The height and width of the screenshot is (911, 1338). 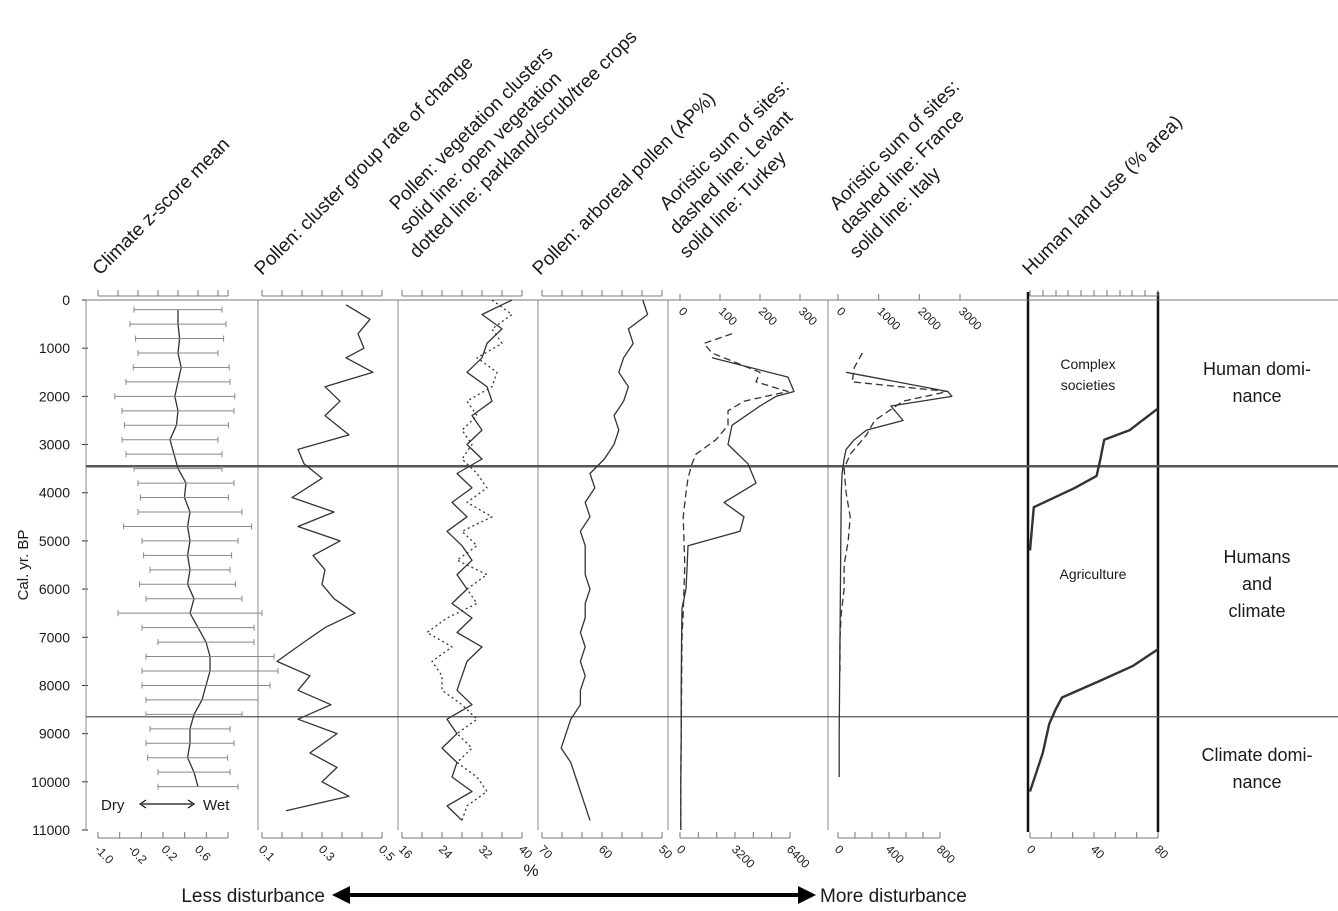 What do you see at coordinates (486, 852) in the screenshot?
I see `bottom-tick-label: 32` at bounding box center [486, 852].